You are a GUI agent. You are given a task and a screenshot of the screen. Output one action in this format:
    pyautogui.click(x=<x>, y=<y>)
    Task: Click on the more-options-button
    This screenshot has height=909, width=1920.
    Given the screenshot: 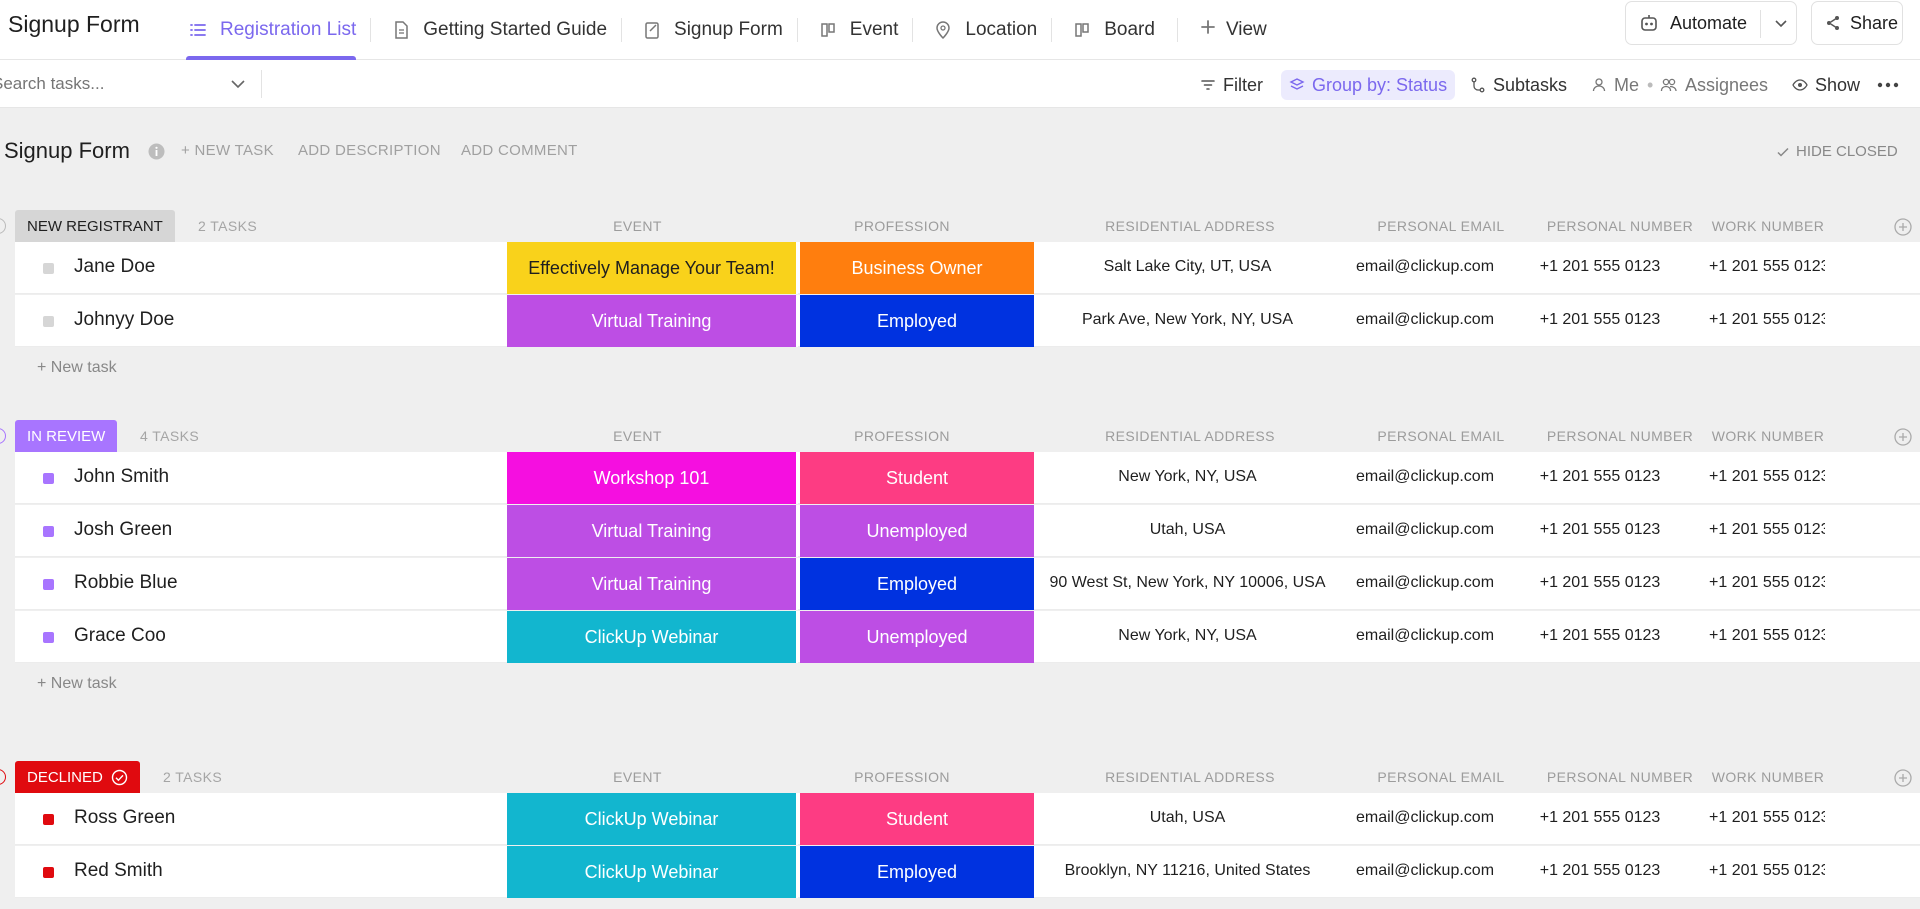 What is the action you would take?
    pyautogui.click(x=1888, y=85)
    